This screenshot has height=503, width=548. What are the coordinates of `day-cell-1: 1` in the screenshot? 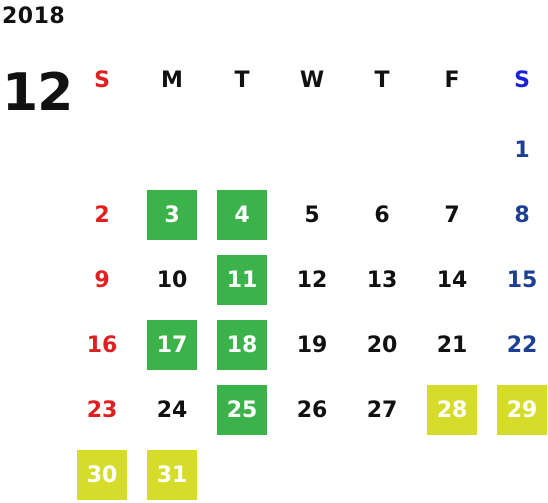 It's located at (522, 150).